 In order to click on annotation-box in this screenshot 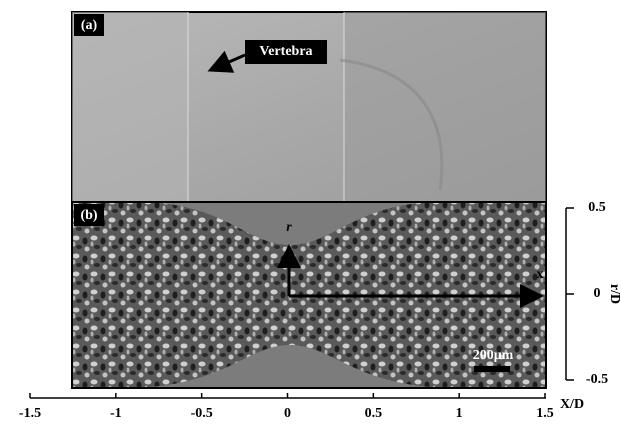, I will do `click(286, 52)`.